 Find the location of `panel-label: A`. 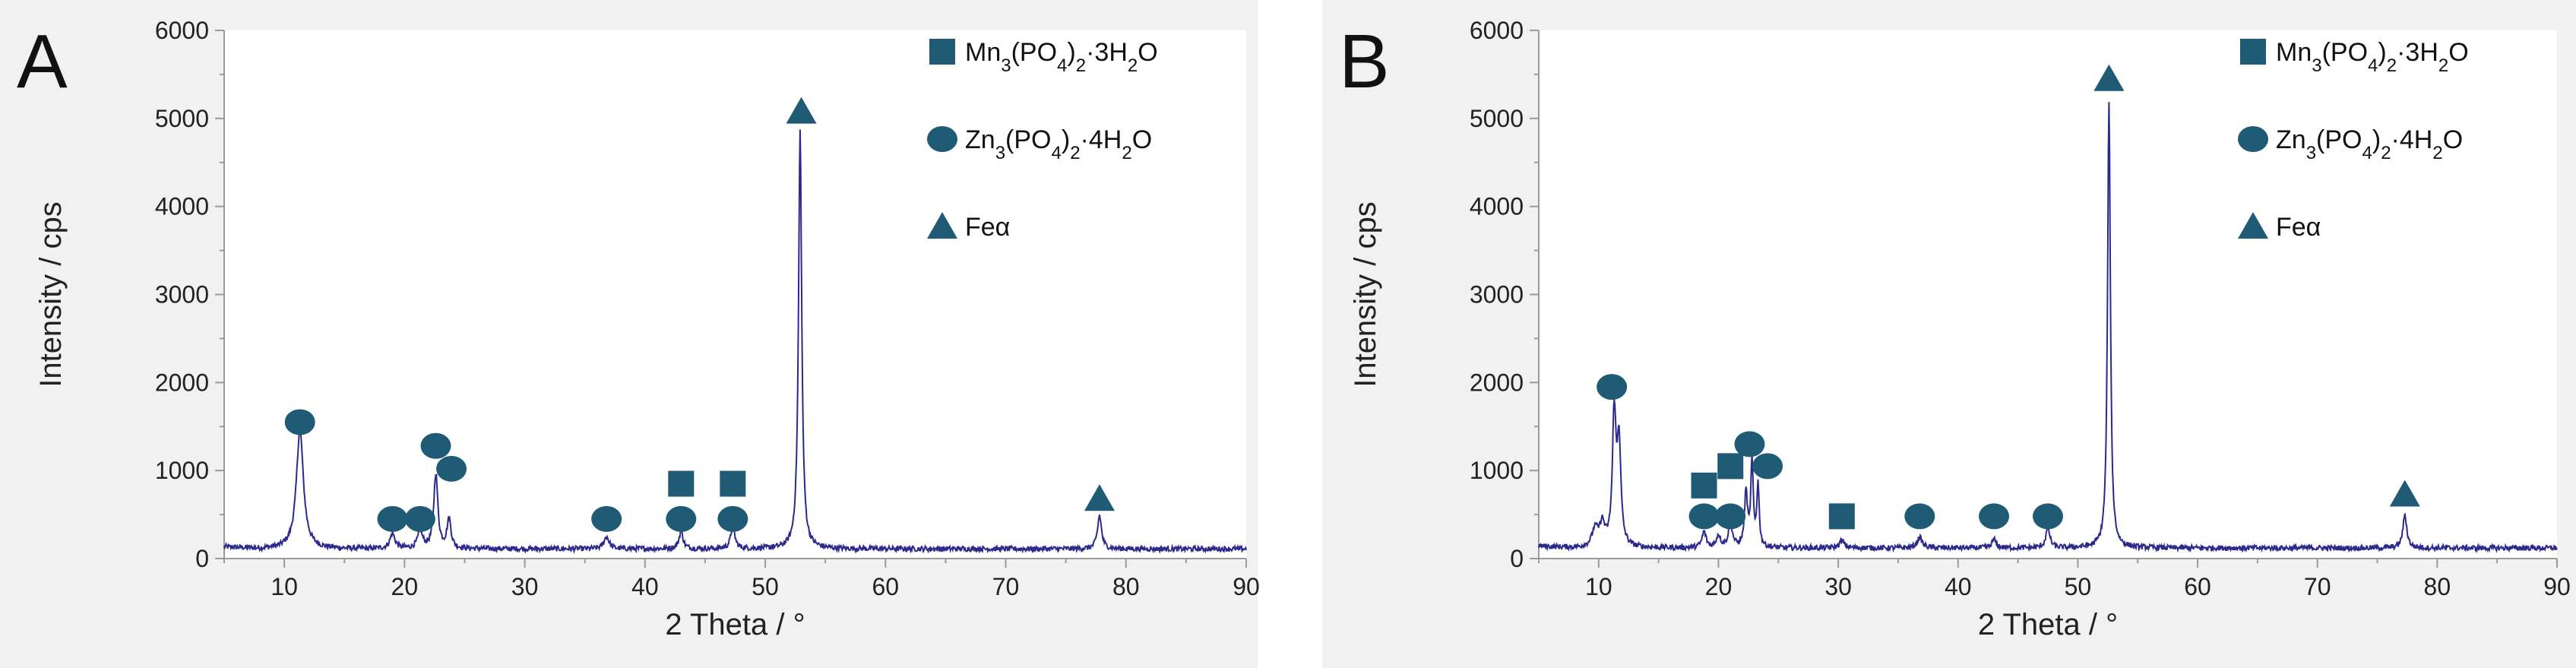

panel-label: A is located at coordinates (42, 61).